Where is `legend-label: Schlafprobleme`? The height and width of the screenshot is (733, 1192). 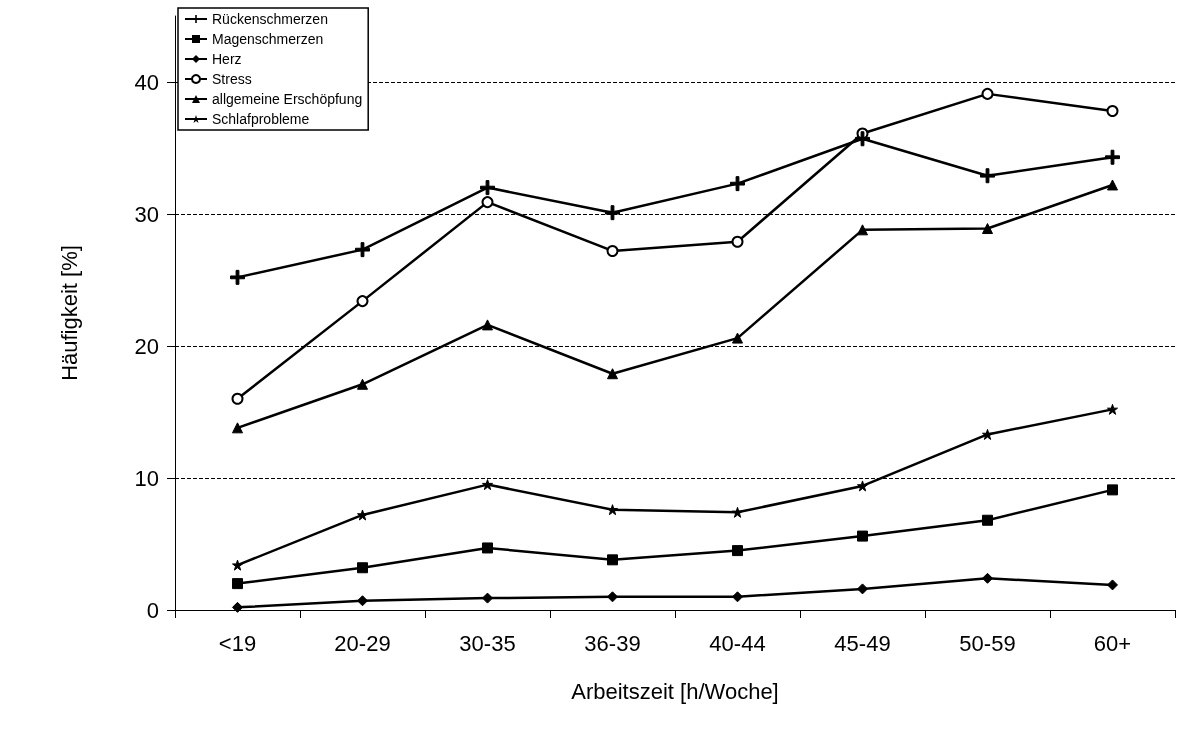
legend-label: Schlafprobleme is located at coordinates (261, 119).